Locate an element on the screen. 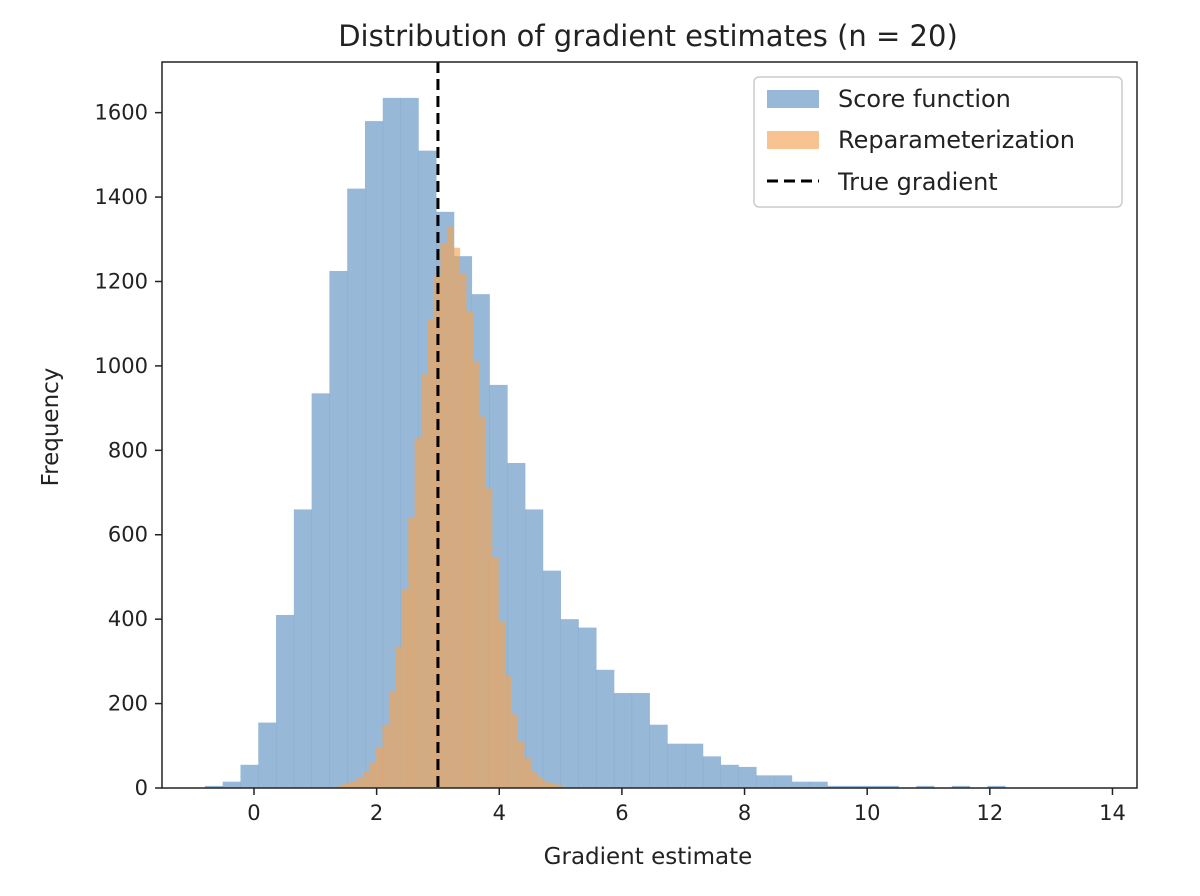  x-tick-label: 4 is located at coordinates (499, 813).